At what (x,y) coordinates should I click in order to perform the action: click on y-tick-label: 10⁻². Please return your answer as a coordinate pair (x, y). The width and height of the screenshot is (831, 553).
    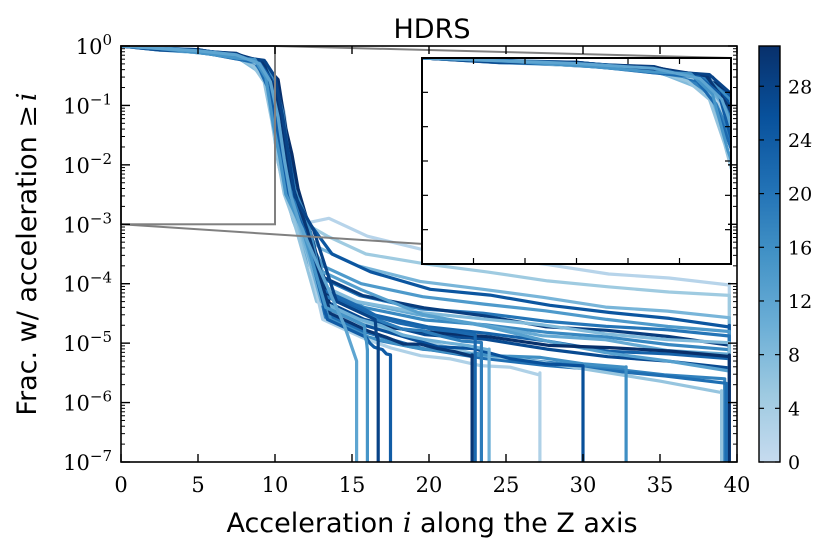
    Looking at the image, I should click on (87, 164).